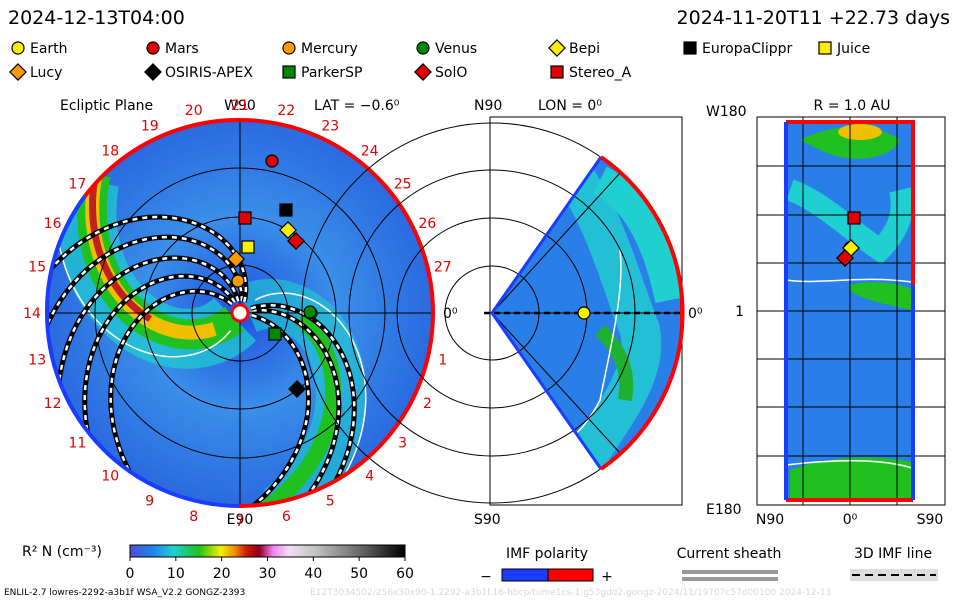 The width and height of the screenshot is (960, 600). I want to click on axis-label: 1, so click(739, 312).